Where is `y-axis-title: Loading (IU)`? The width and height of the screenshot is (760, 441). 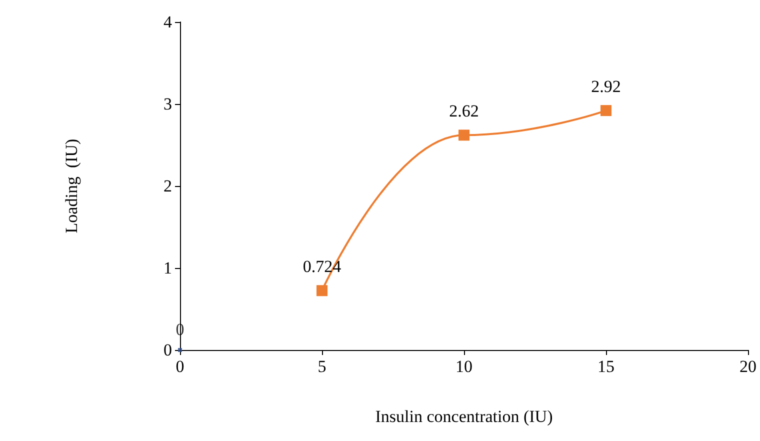
y-axis-title: Loading (IU) is located at coordinates (71, 186).